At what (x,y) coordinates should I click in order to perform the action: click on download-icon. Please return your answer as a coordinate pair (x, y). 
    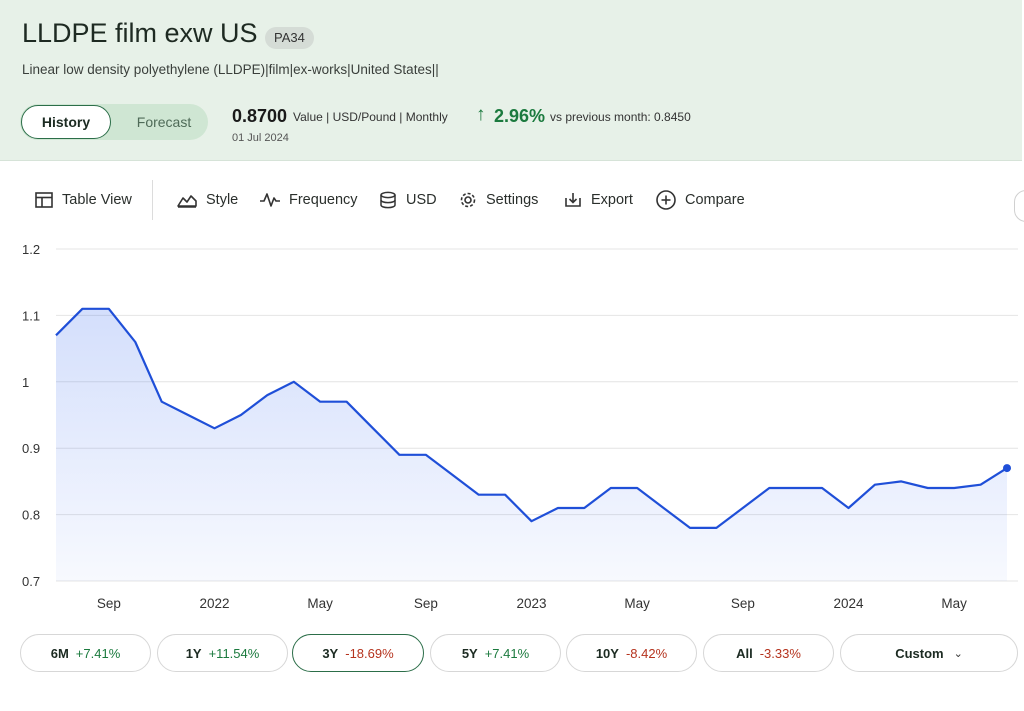
    Looking at the image, I should click on (573, 200).